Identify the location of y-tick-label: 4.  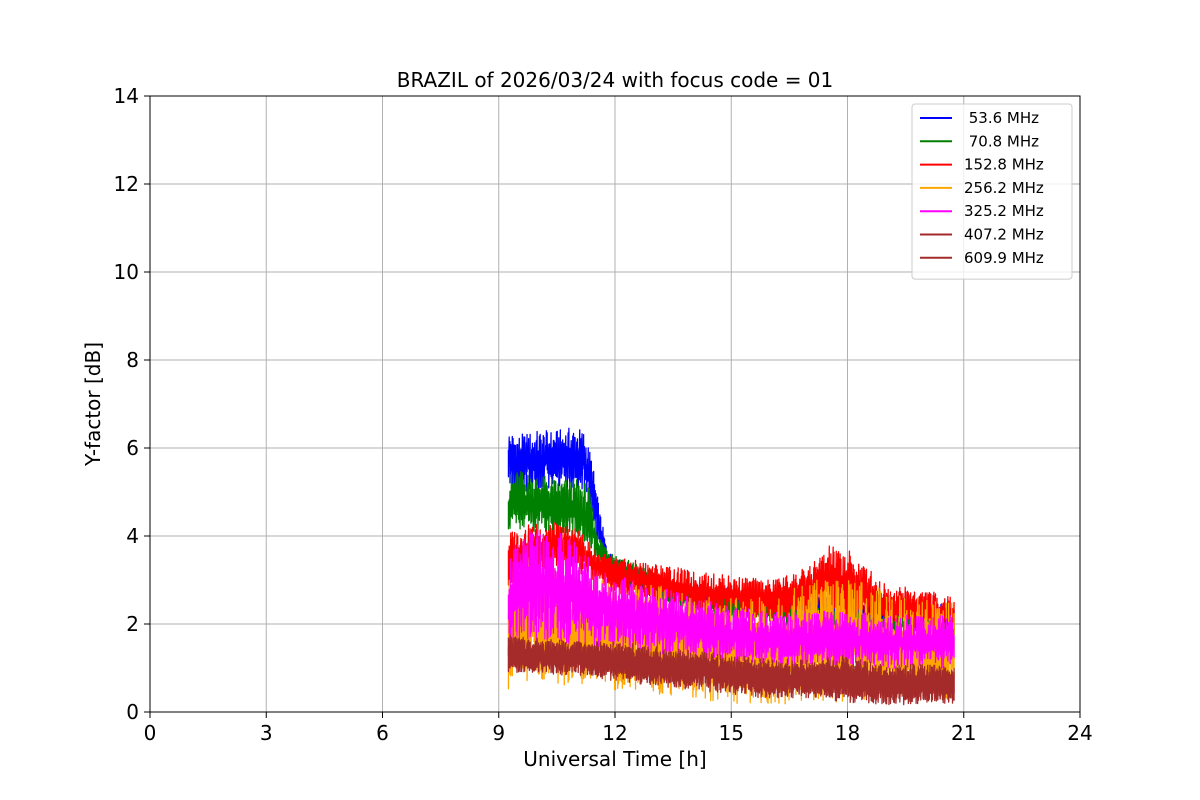
(132, 536).